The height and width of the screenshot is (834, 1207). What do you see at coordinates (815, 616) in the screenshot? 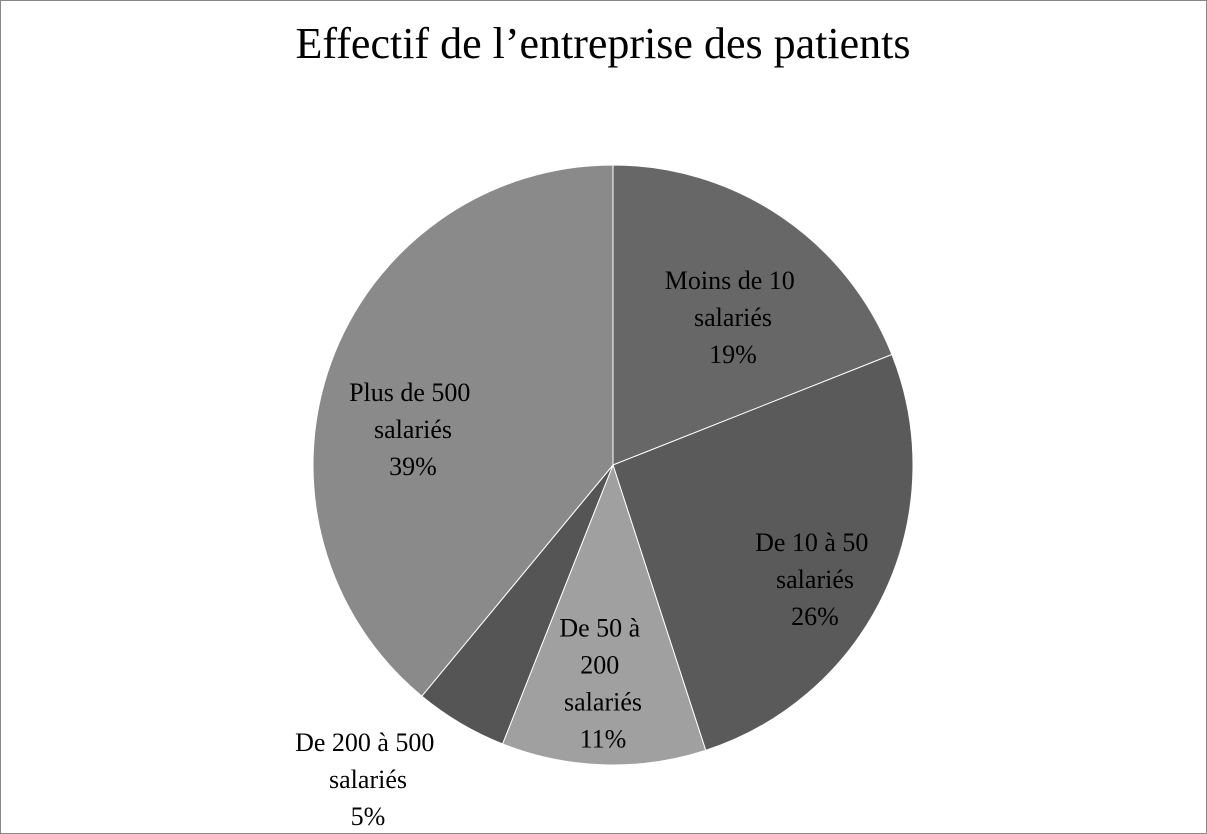
I see `slice-value-label: 26%` at bounding box center [815, 616].